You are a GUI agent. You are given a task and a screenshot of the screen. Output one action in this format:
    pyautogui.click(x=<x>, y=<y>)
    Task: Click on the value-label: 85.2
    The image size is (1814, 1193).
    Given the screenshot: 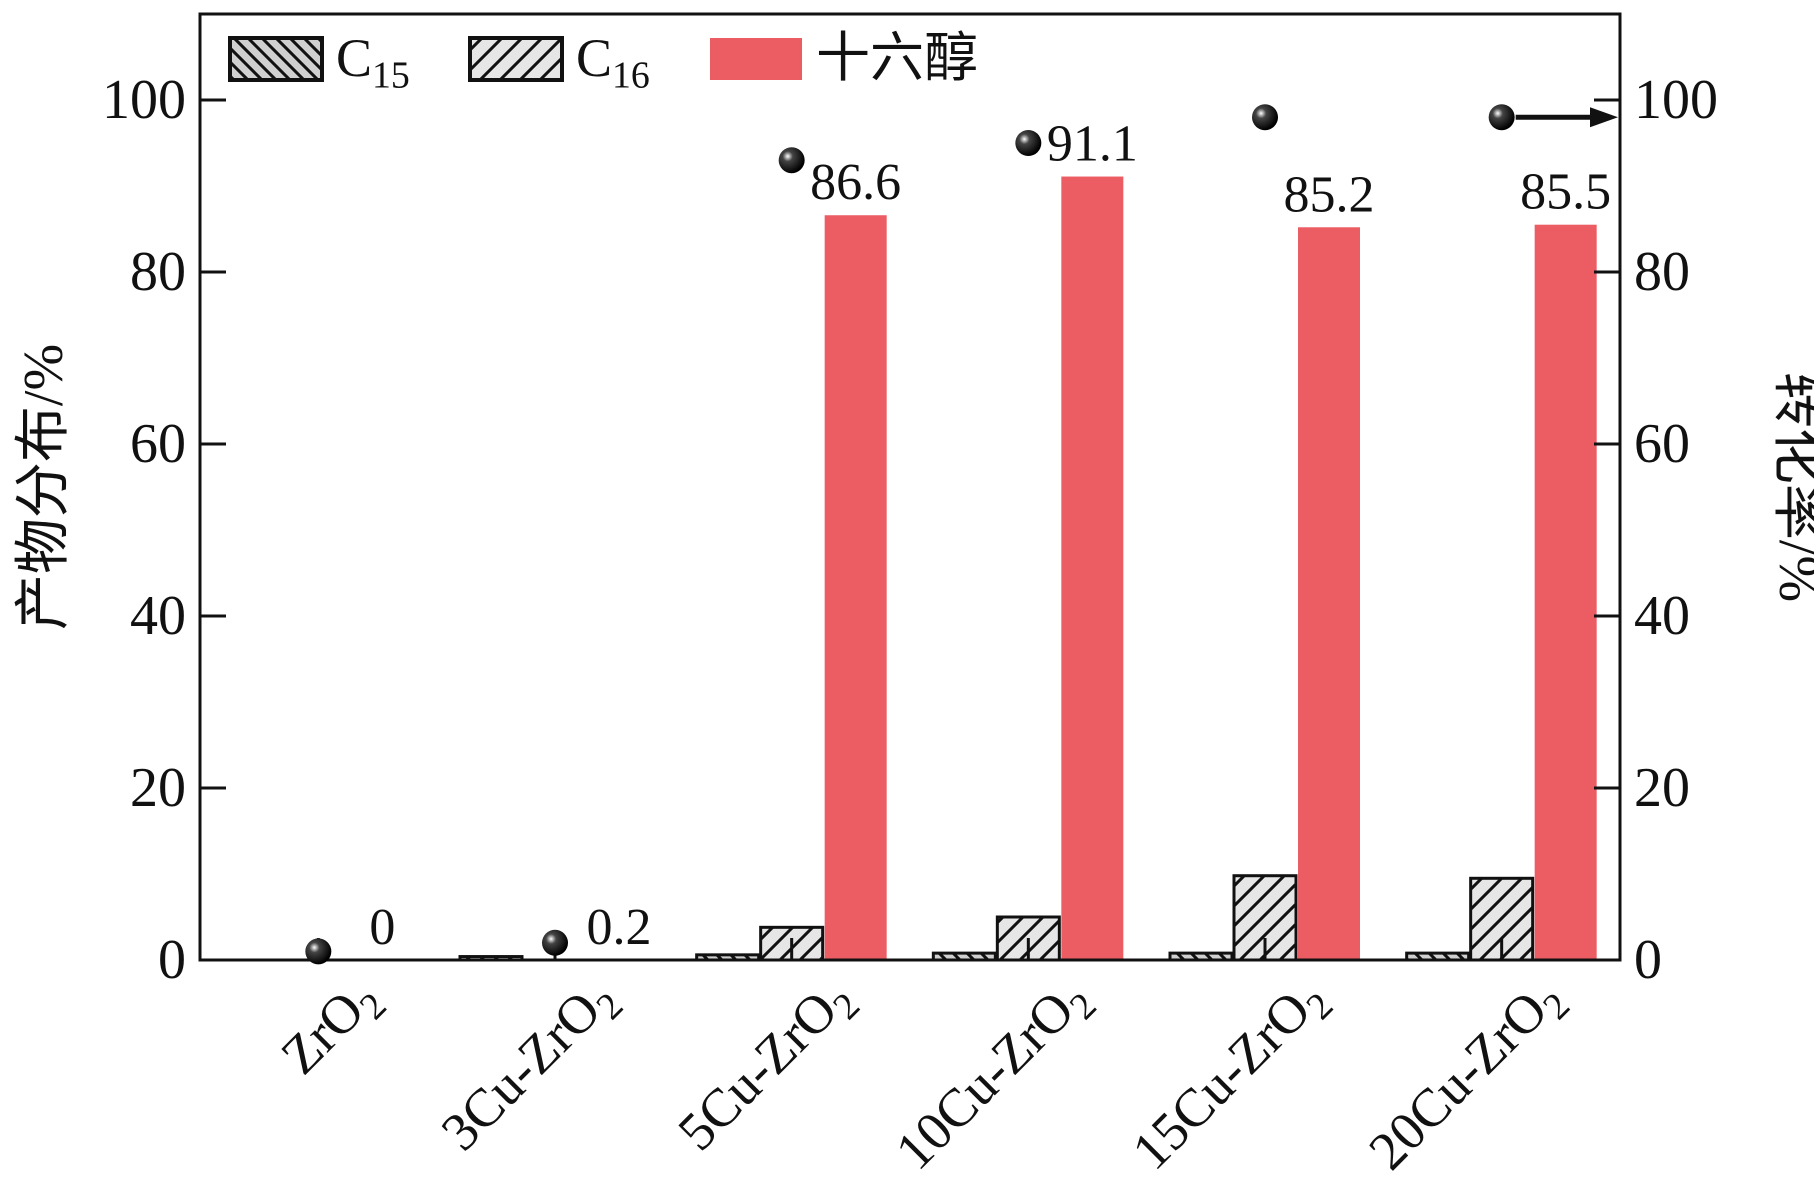 What is the action you would take?
    pyautogui.click(x=1329, y=194)
    